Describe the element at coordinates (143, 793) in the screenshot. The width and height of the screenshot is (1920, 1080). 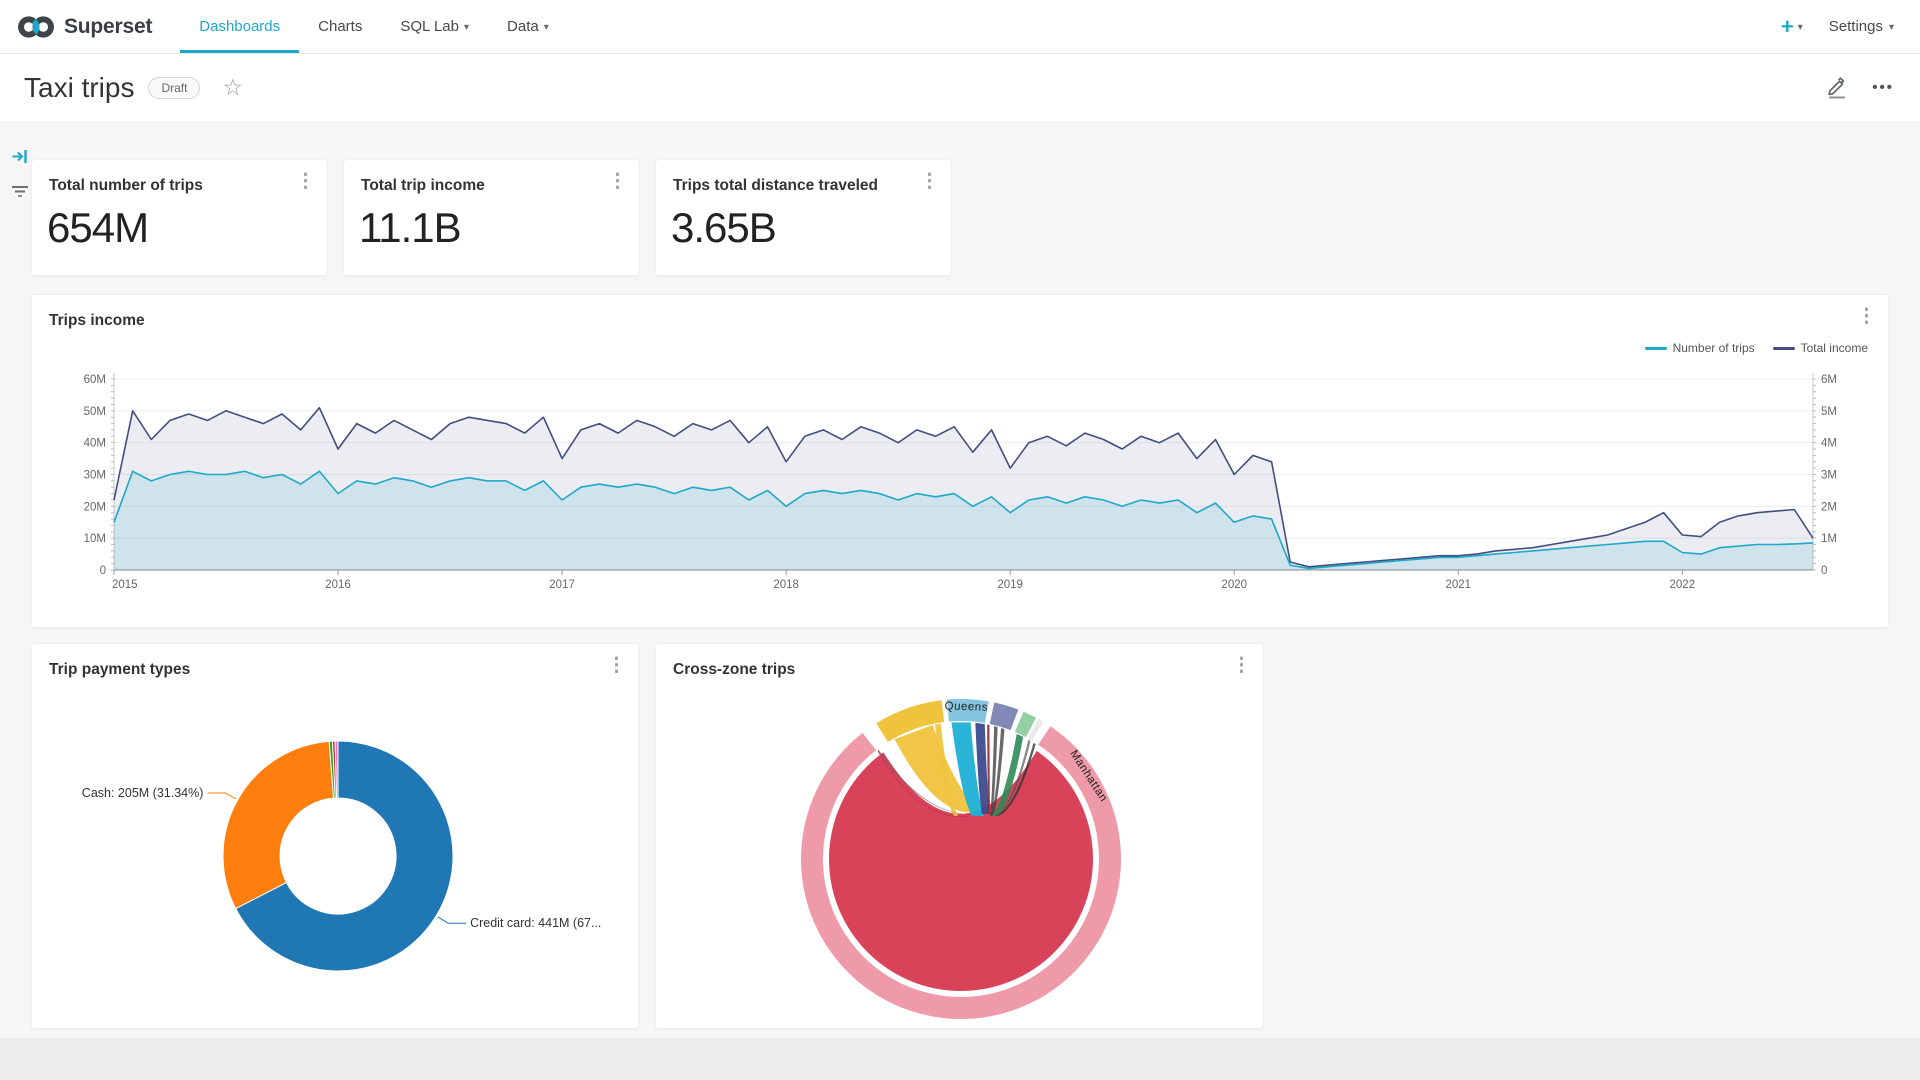
I see `svg-text: Cash: 205M (31.34%)` at that location.